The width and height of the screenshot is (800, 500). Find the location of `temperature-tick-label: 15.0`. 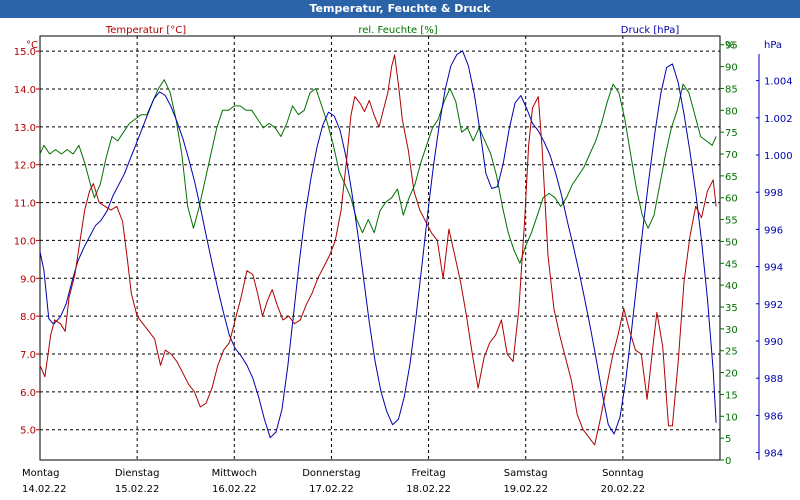

temperature-tick-label: 15.0 is located at coordinates (25, 52).